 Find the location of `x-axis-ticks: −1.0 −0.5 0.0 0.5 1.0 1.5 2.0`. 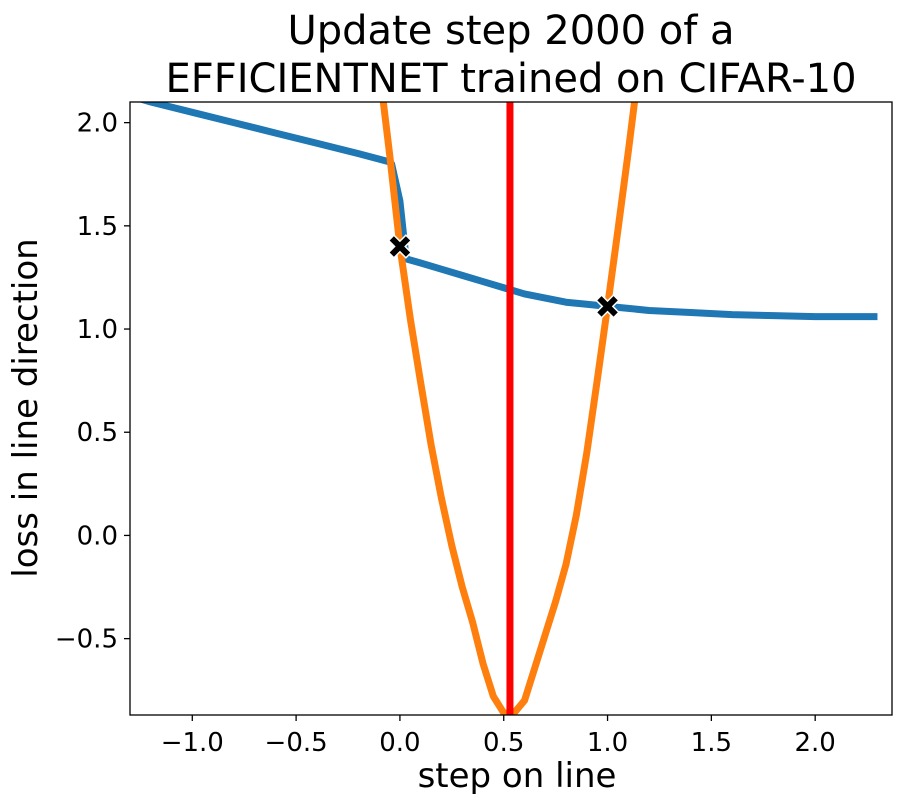

x-axis-ticks: −1.0 −0.5 0.0 0.5 1.0 1.5 2.0 is located at coordinates (498, 736).